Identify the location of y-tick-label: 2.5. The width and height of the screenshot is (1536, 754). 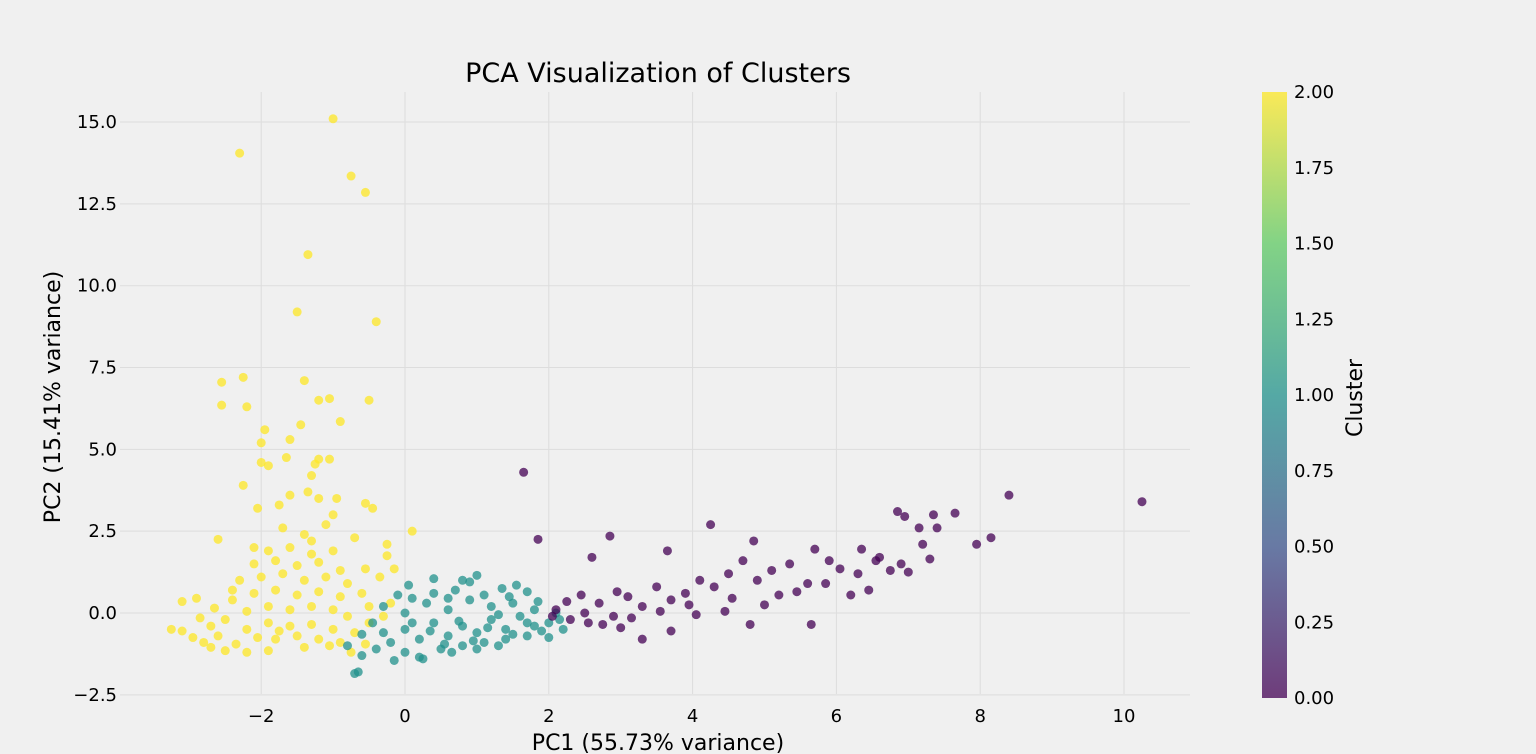
(102, 531).